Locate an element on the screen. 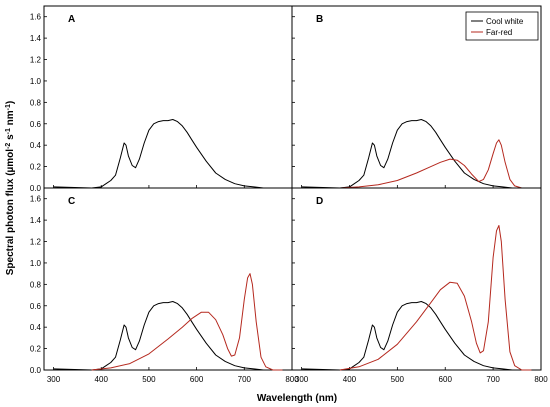  panel-label: D is located at coordinates (319, 201).